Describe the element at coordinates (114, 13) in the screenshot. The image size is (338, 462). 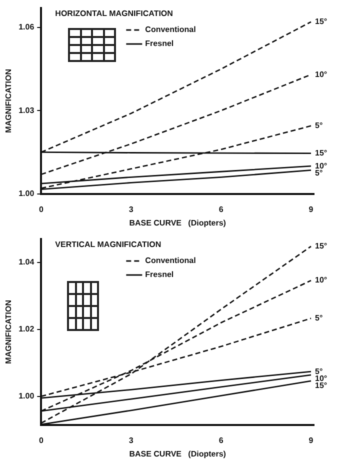
I see `chart-title: HORIZONTAL MAGNIFICATION` at that location.